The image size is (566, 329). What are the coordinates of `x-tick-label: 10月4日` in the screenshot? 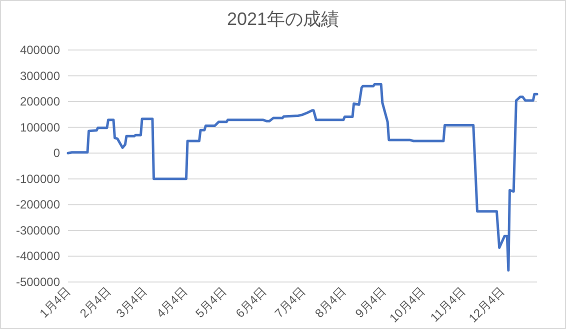 It's located at (407, 305).